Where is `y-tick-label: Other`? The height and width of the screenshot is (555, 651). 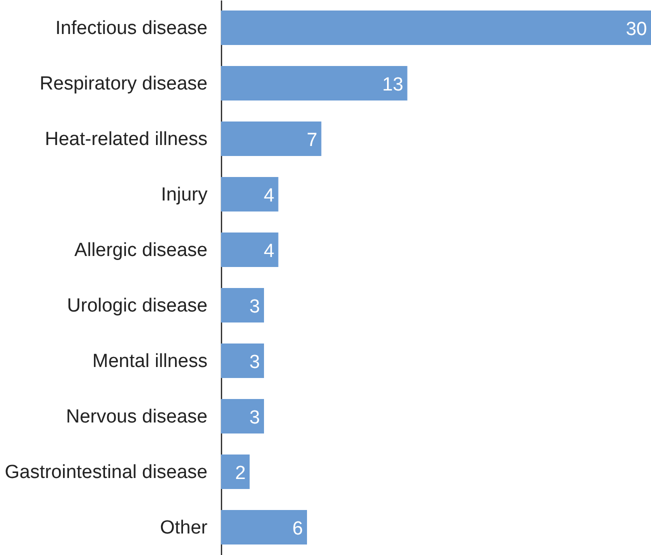
y-tick-label: Other is located at coordinates (184, 527).